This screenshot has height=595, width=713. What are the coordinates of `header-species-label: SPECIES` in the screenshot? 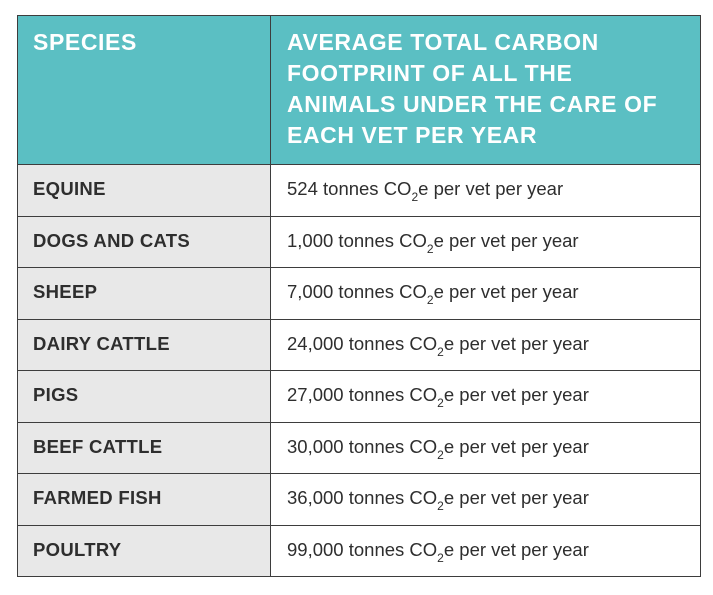 It's located at (85, 42).